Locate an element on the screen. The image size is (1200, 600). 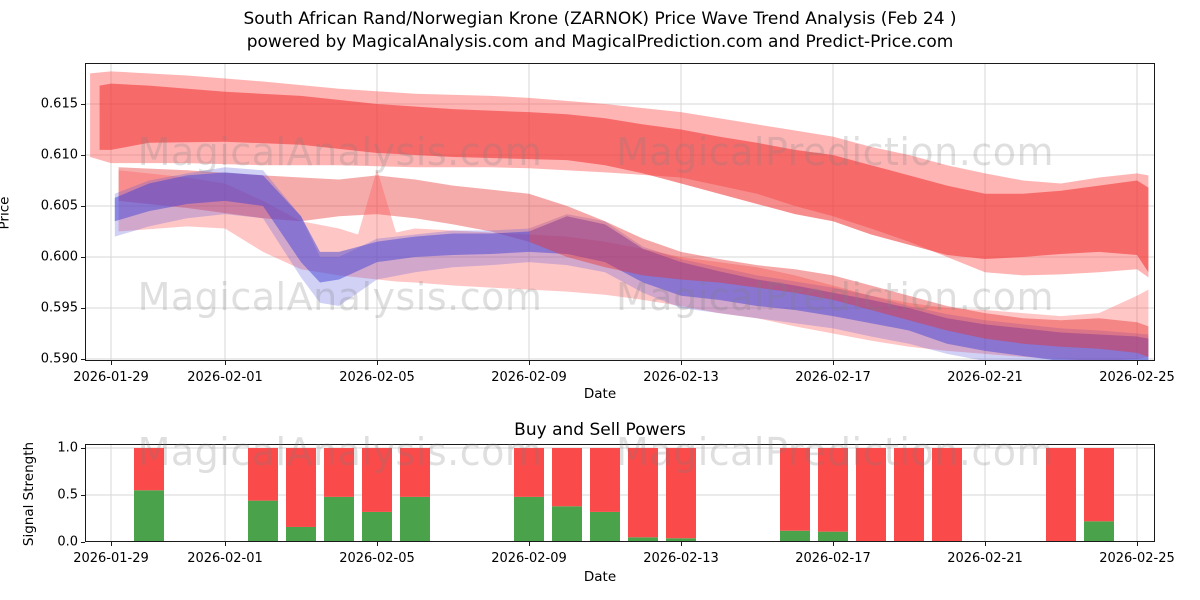
price-xtick-label: 2026-02-13 is located at coordinates (681, 377).